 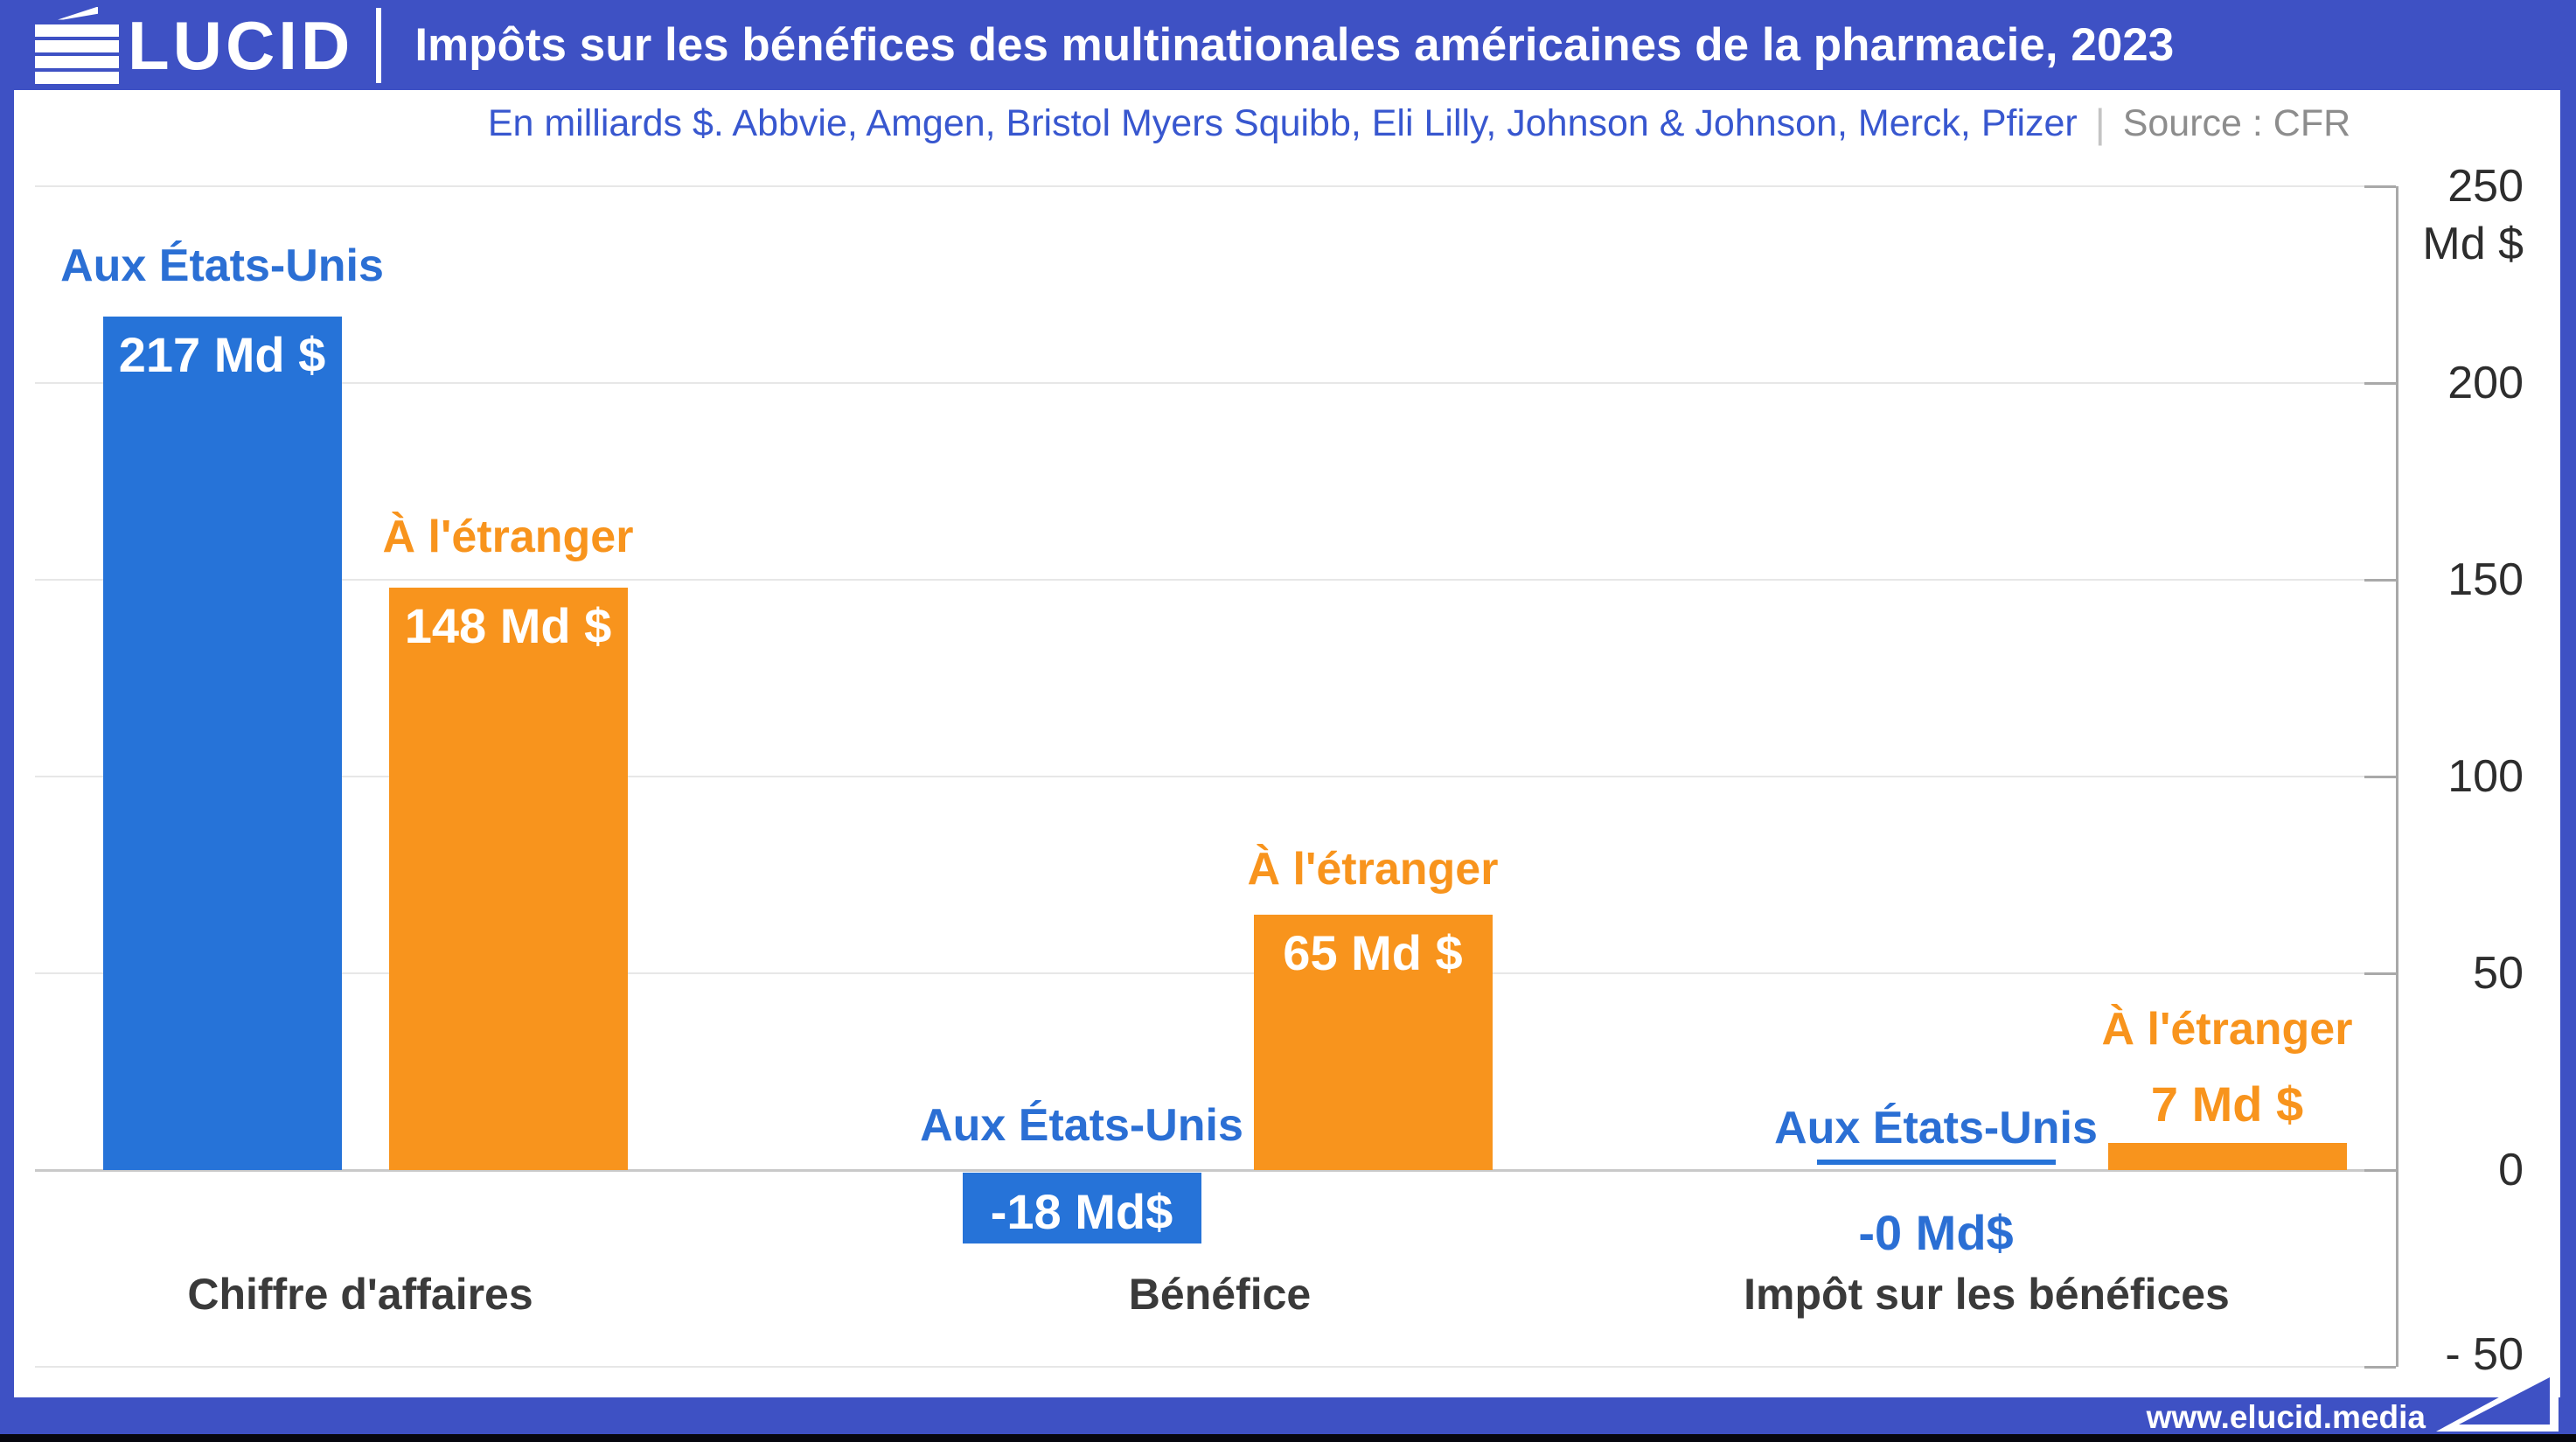 What do you see at coordinates (2498, 973) in the screenshot?
I see `axis-label-50: 50` at bounding box center [2498, 973].